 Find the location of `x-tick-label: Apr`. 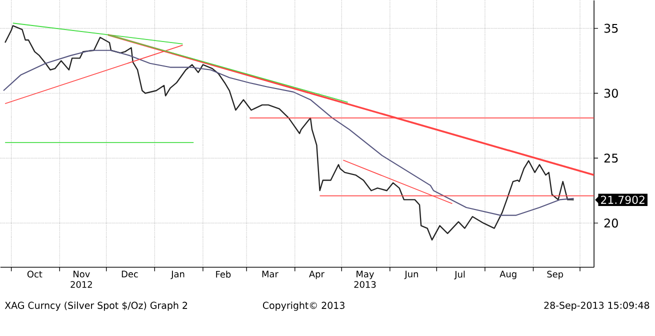

x-tick-label: Apr is located at coordinates (316, 275).